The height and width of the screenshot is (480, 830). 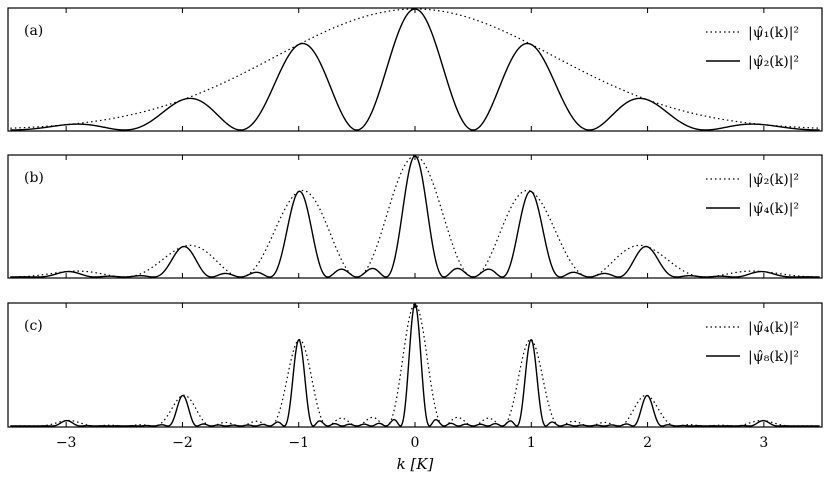 I want to click on x-tick-label: 0, so click(x=415, y=443).